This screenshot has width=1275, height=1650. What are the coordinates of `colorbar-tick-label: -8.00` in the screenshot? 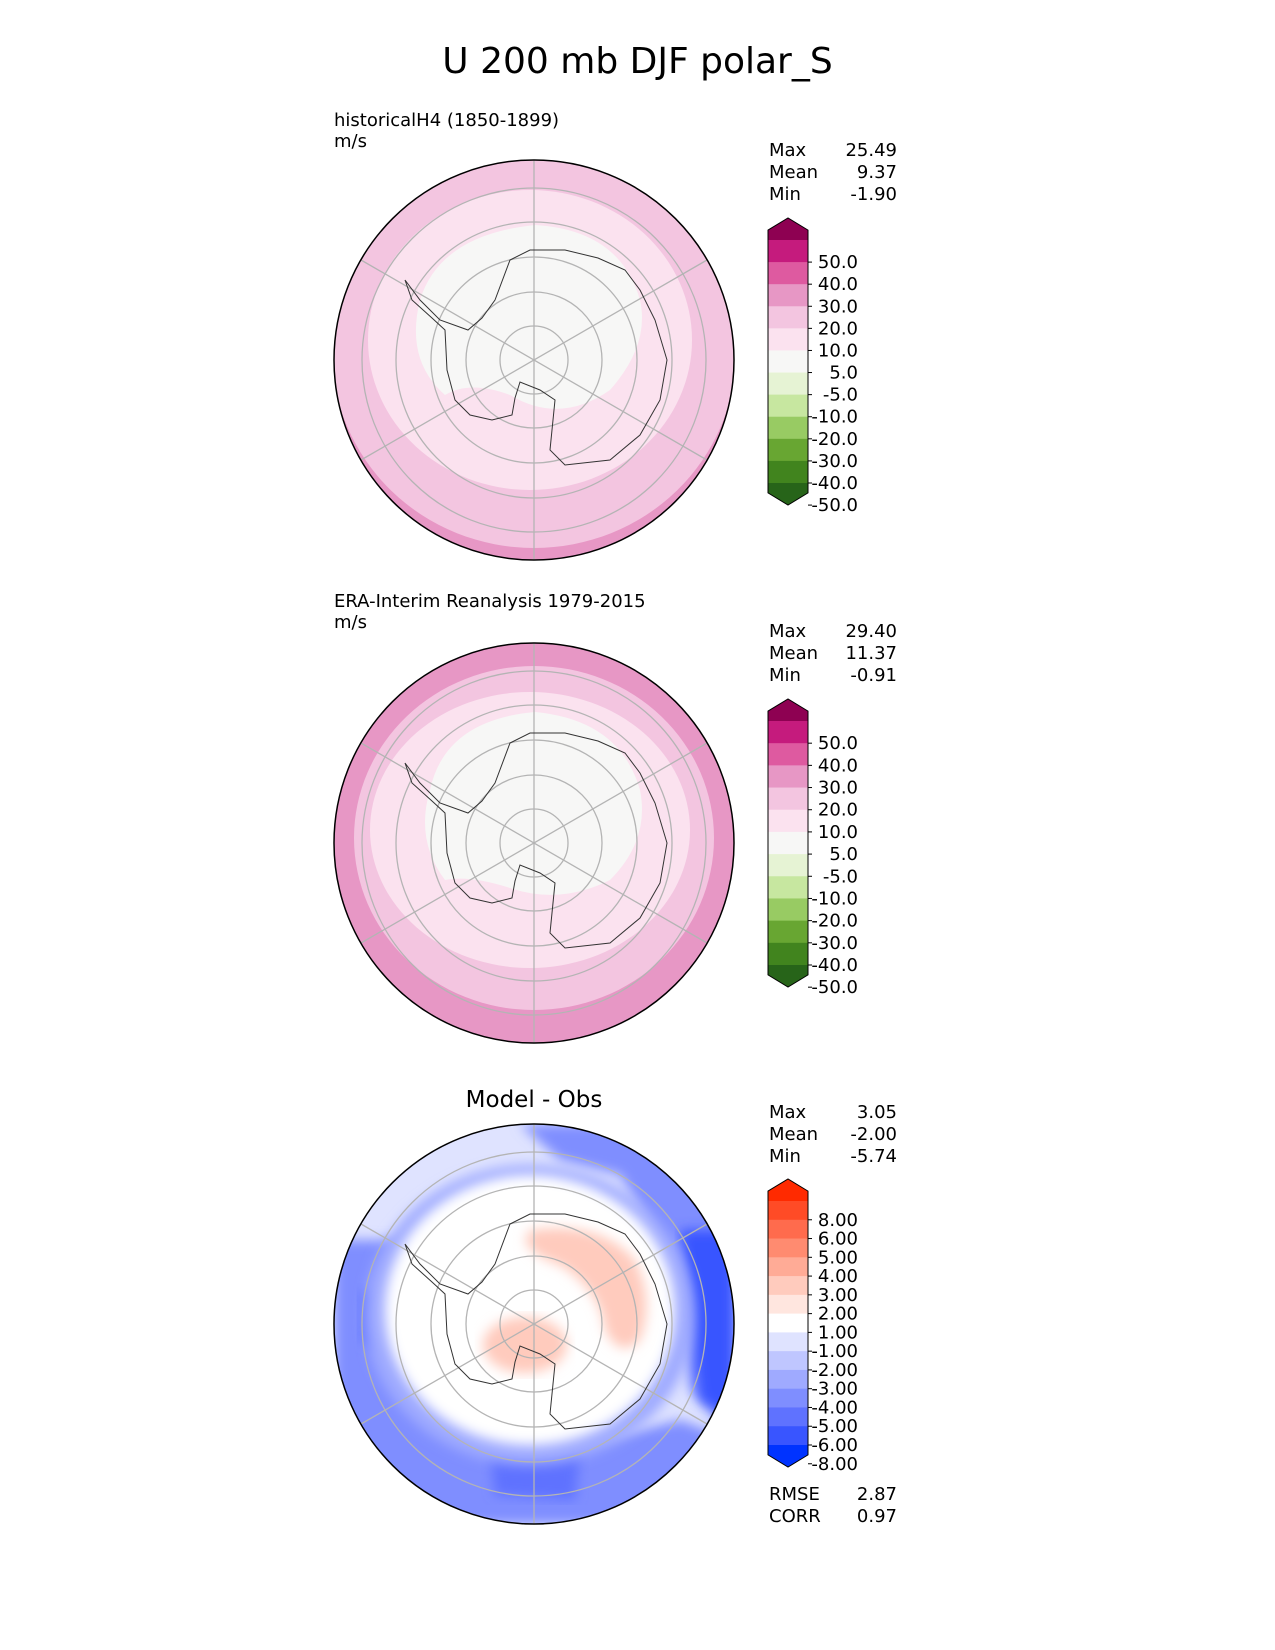 It's located at (834, 1464).